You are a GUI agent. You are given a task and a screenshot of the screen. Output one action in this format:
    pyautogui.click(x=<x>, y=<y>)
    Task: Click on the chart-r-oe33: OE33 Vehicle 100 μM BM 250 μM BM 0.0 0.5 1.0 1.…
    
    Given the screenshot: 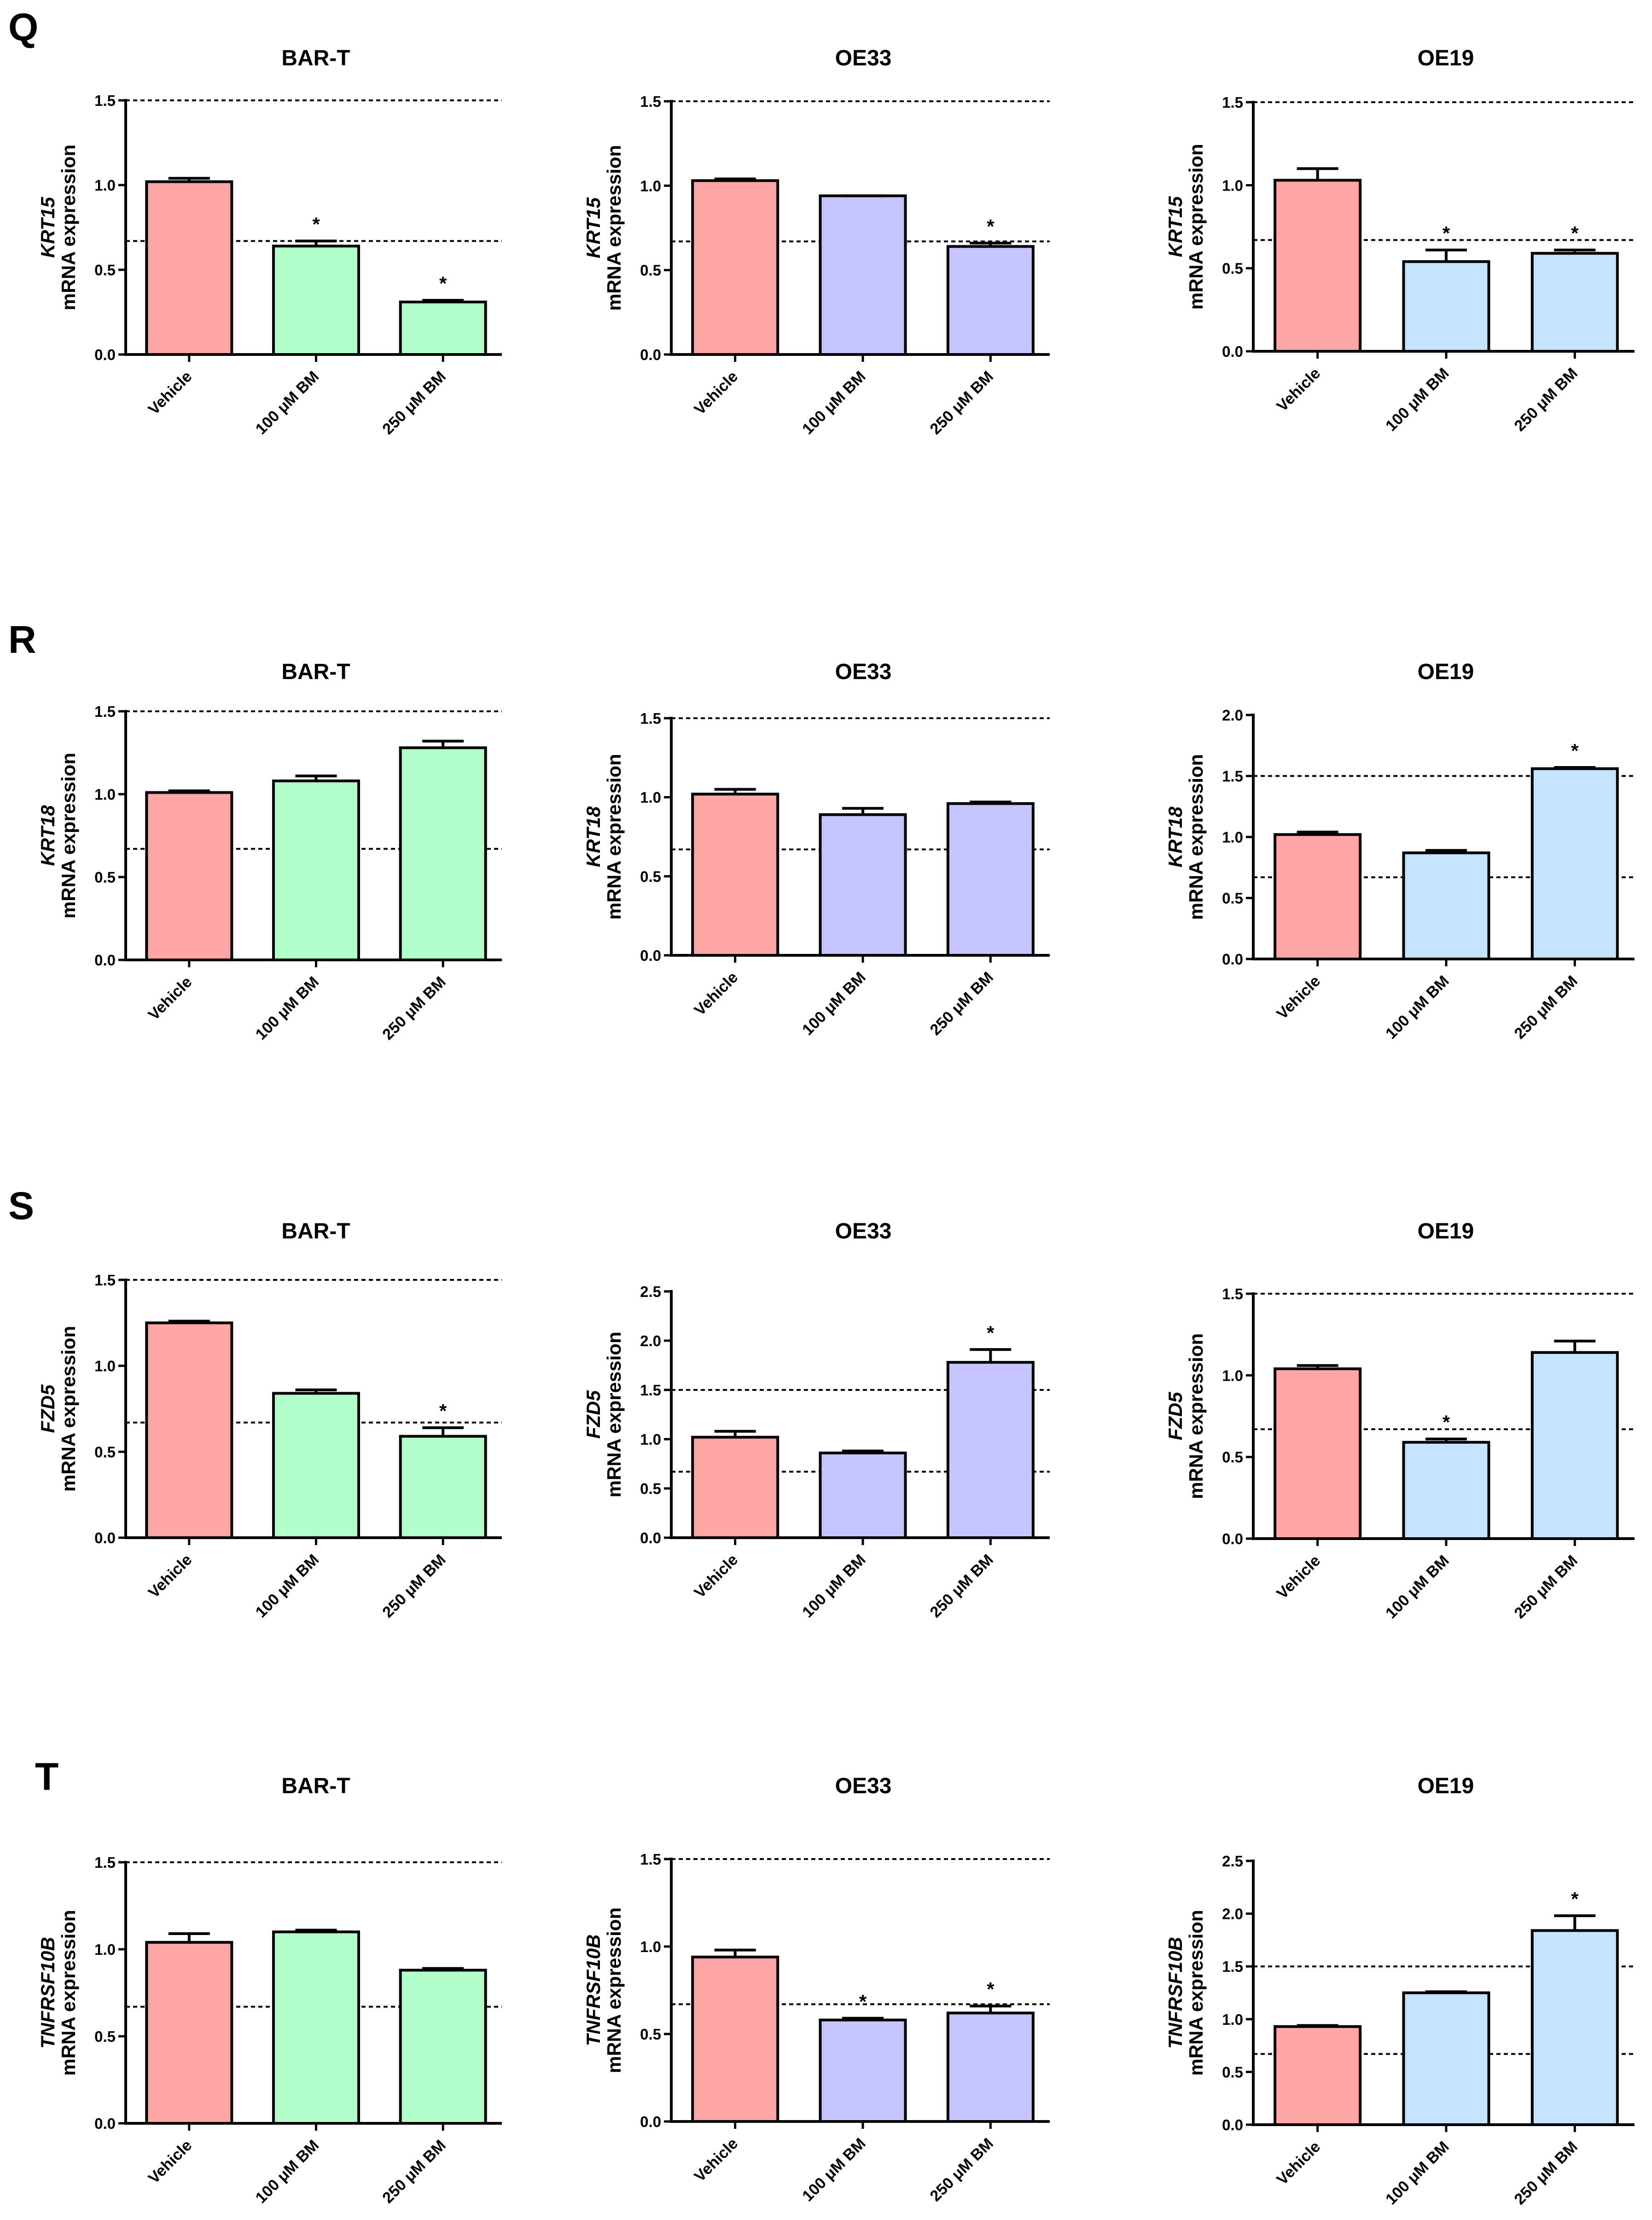 What is the action you would take?
    pyautogui.click(x=816, y=849)
    